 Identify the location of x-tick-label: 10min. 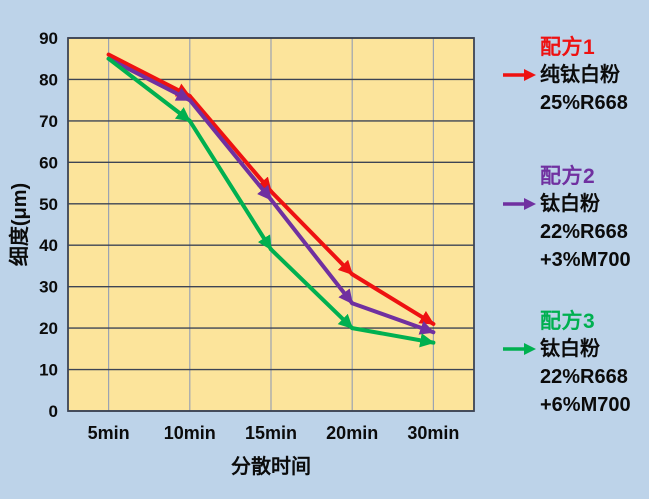
(190, 433).